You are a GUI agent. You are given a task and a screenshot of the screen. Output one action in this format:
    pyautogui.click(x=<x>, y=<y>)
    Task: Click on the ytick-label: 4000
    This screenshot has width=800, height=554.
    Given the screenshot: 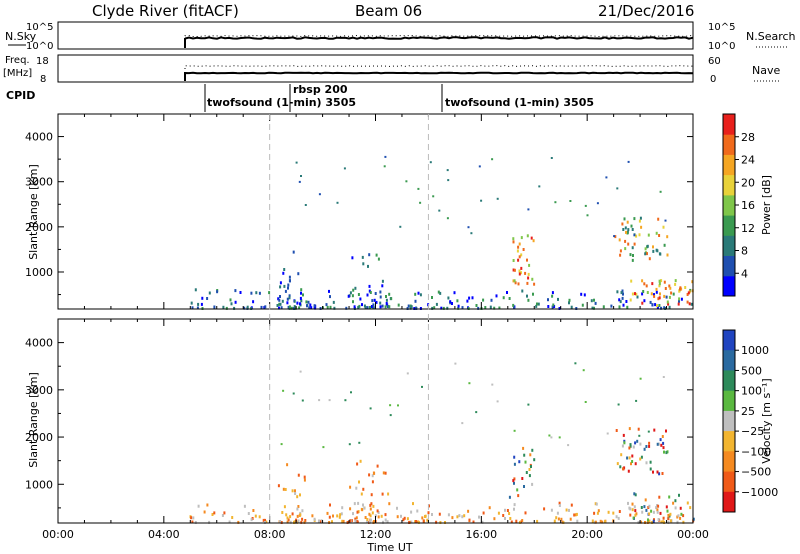 What is the action you would take?
    pyautogui.click(x=39, y=343)
    